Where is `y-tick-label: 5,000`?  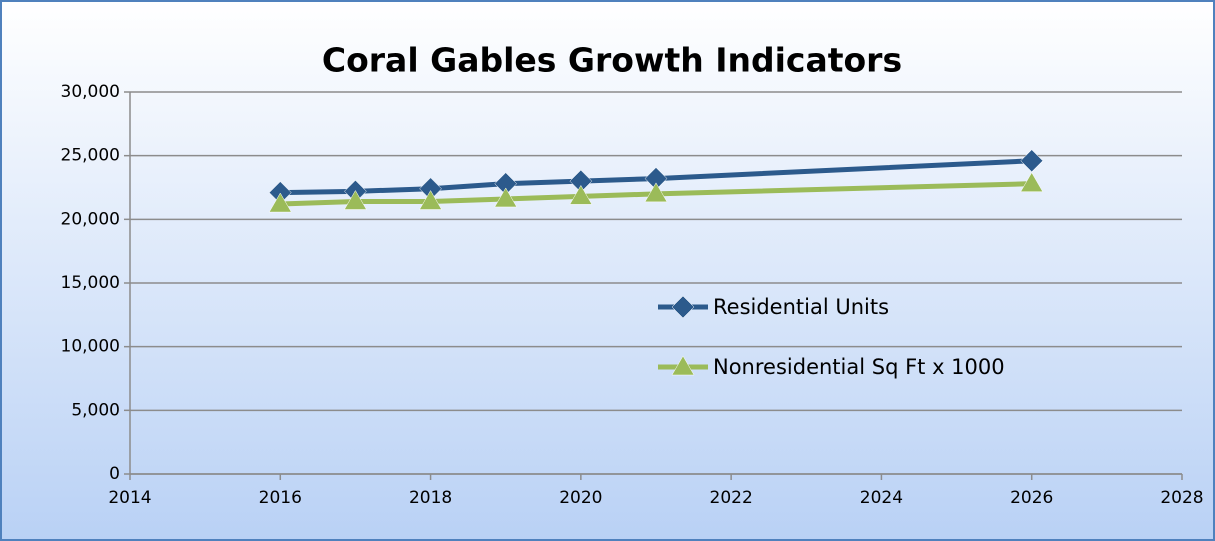
y-tick-label: 5,000 is located at coordinates (95, 410).